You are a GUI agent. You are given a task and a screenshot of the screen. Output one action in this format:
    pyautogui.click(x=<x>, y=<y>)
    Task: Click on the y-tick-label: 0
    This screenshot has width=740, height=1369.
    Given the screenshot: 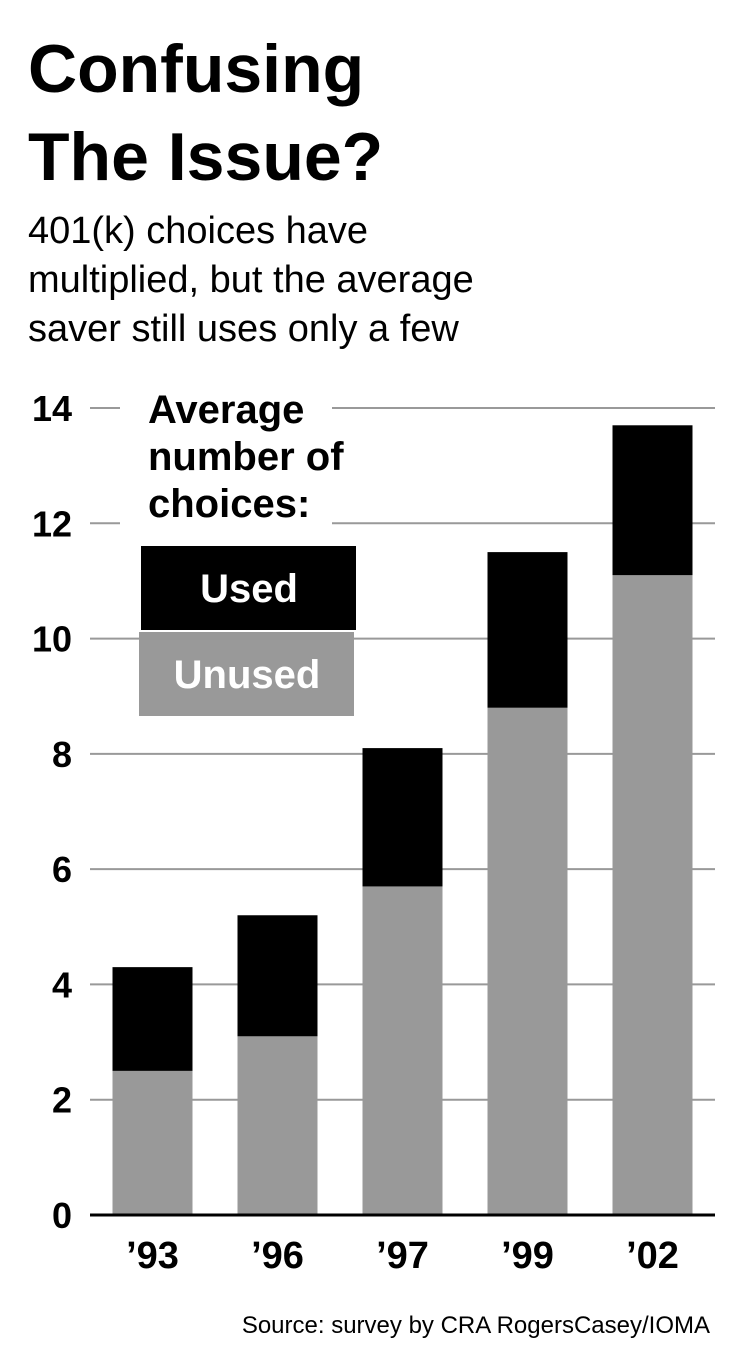 What is the action you would take?
    pyautogui.click(x=62, y=1215)
    